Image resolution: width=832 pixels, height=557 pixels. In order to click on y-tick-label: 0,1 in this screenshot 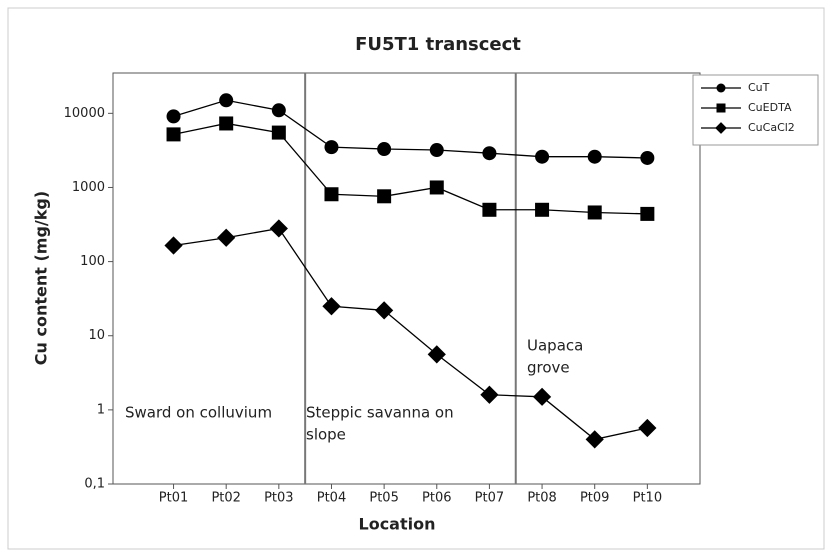, I will do `click(94, 484)`.